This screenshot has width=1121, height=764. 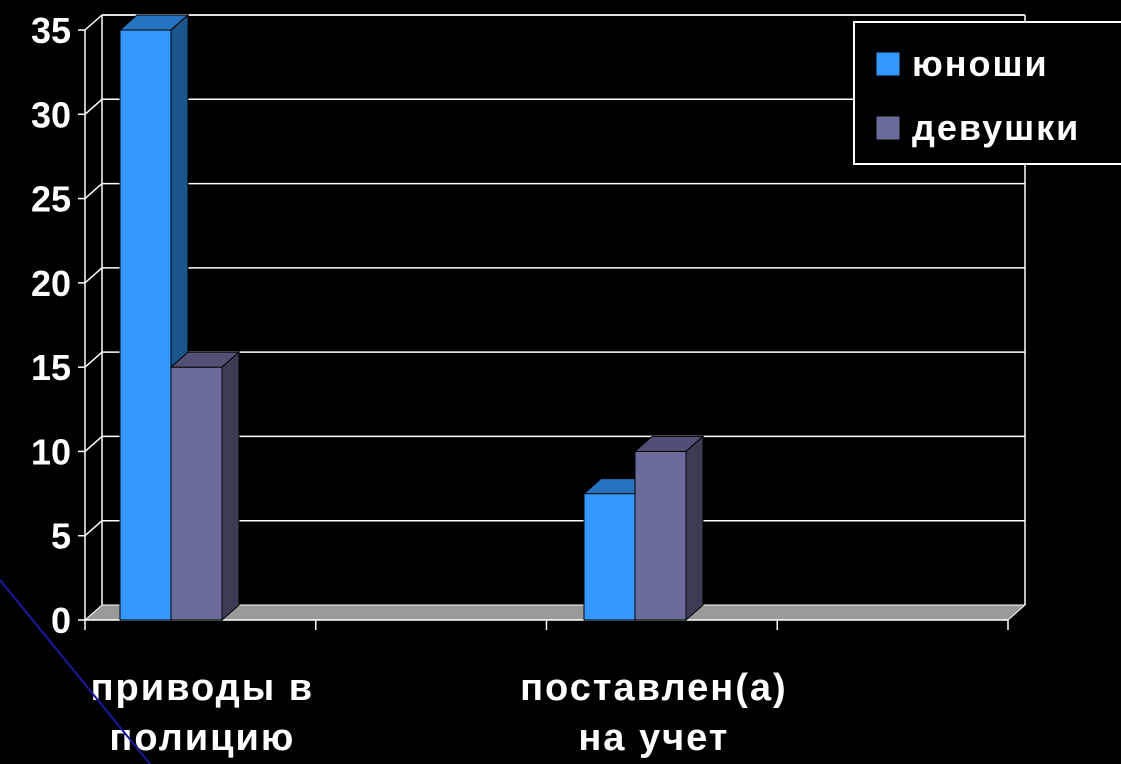 I want to click on y-tick-label: 5, so click(x=61, y=536).